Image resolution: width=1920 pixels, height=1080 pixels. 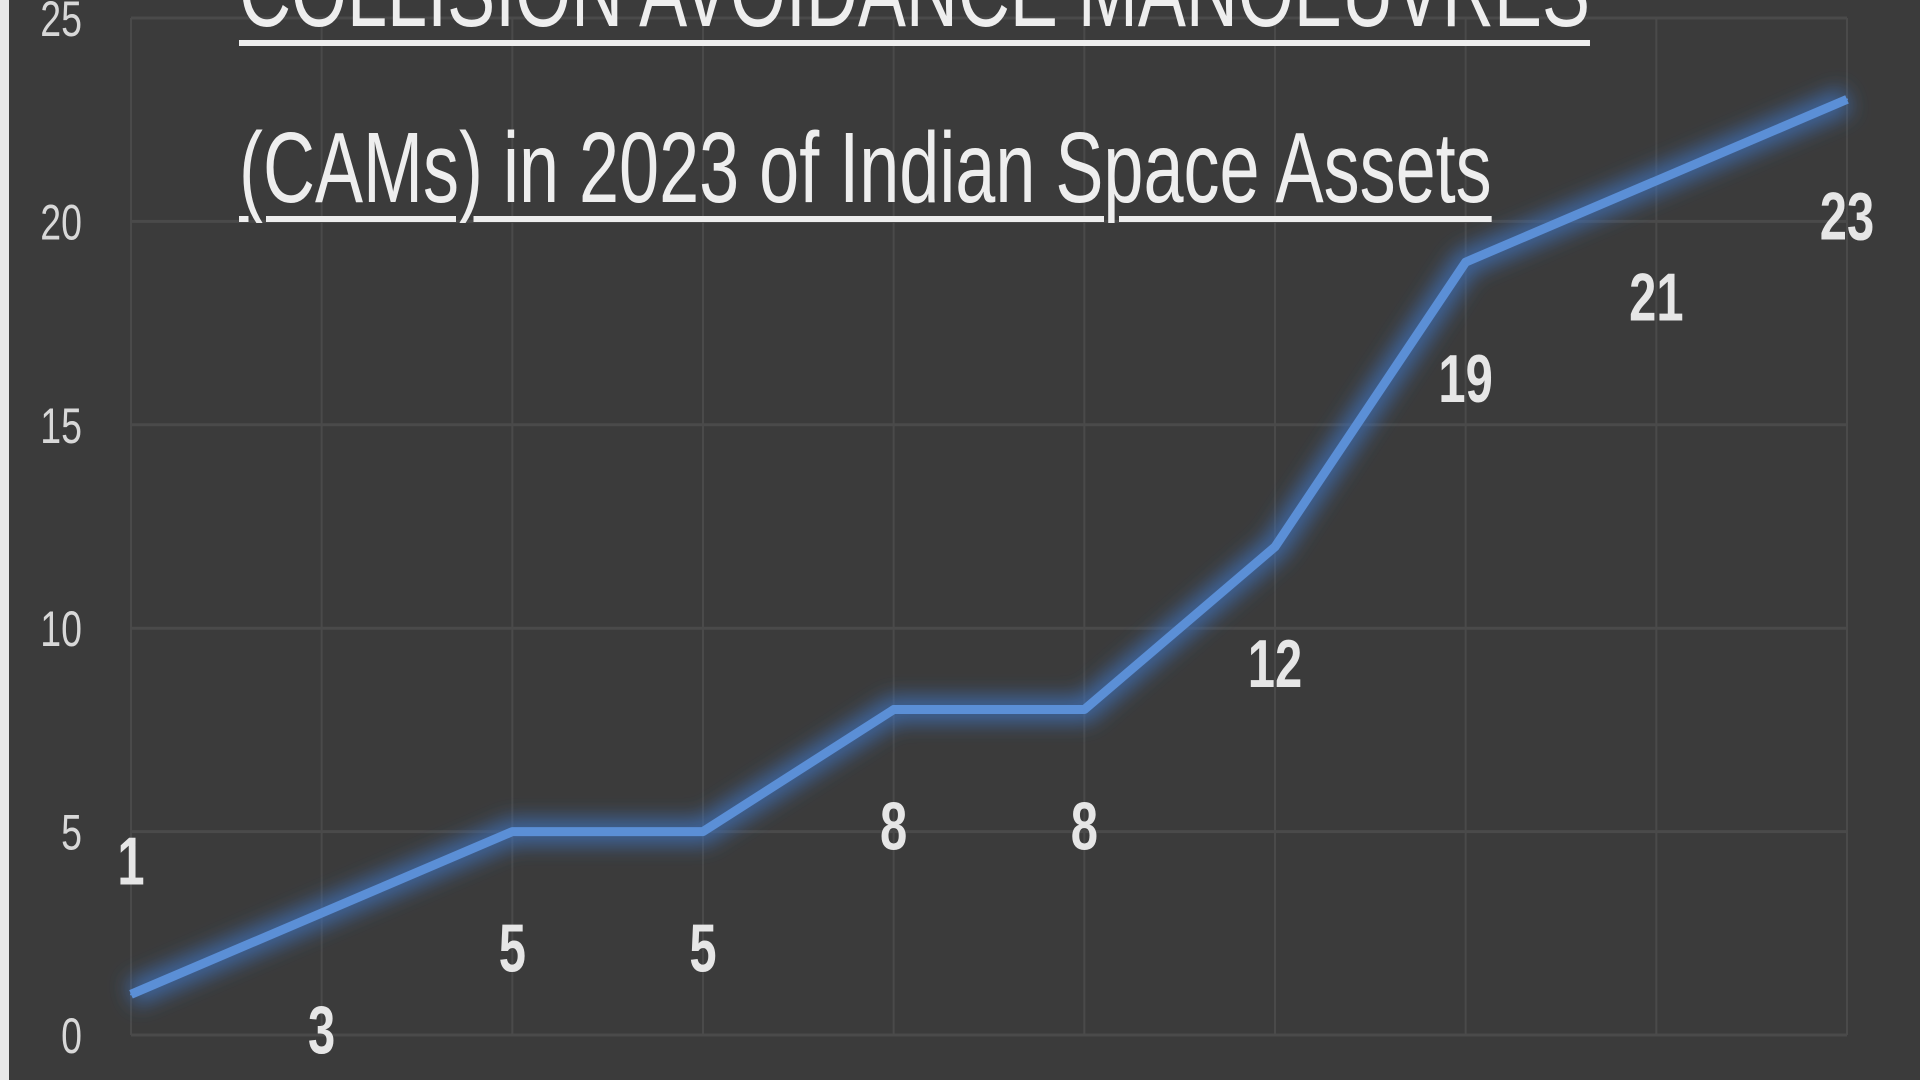 I want to click on y-tick-label: 10, so click(x=61, y=629).